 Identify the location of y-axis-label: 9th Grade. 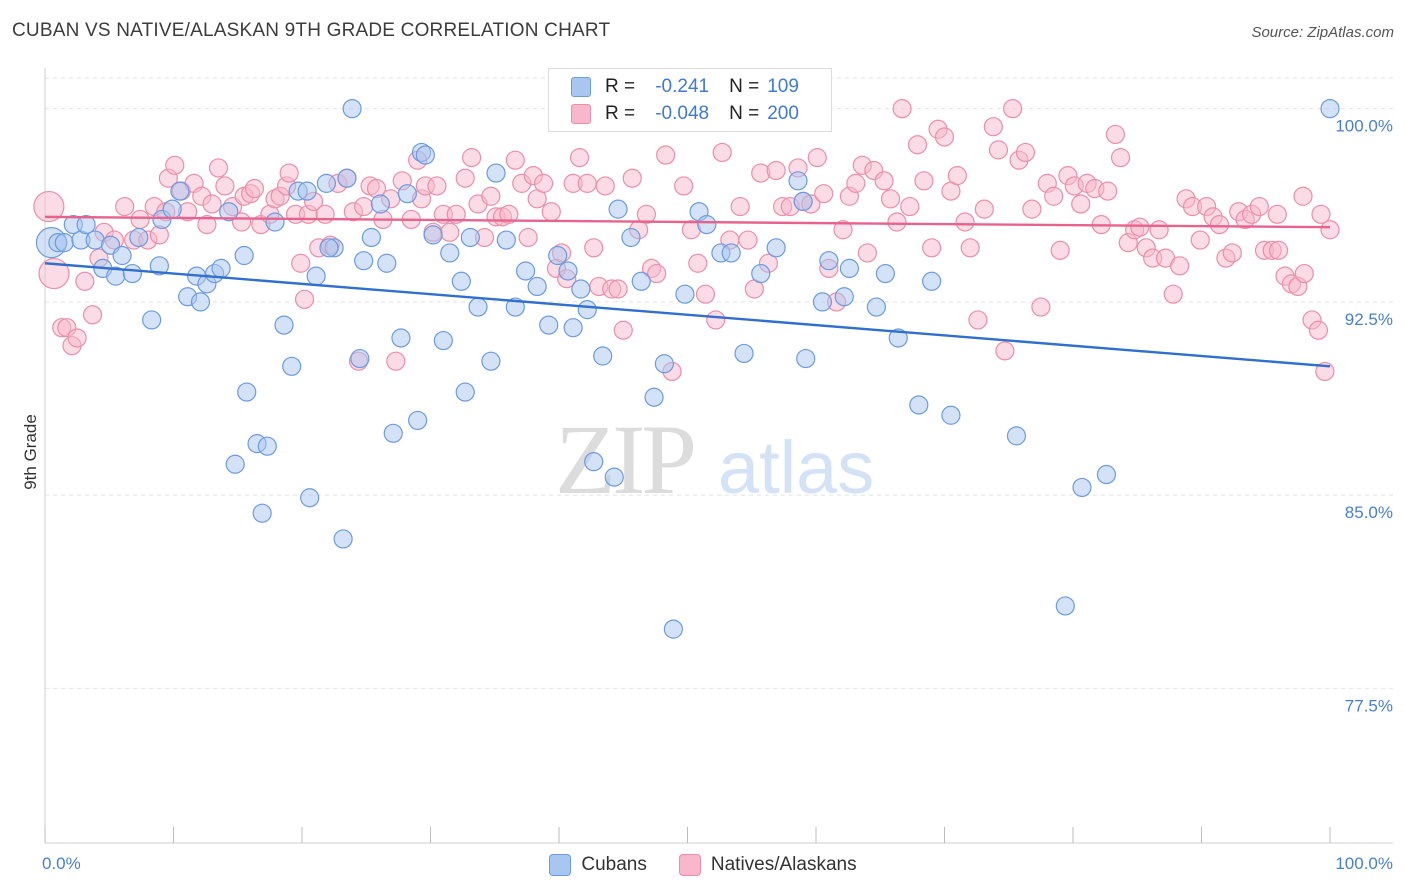
(30, 452).